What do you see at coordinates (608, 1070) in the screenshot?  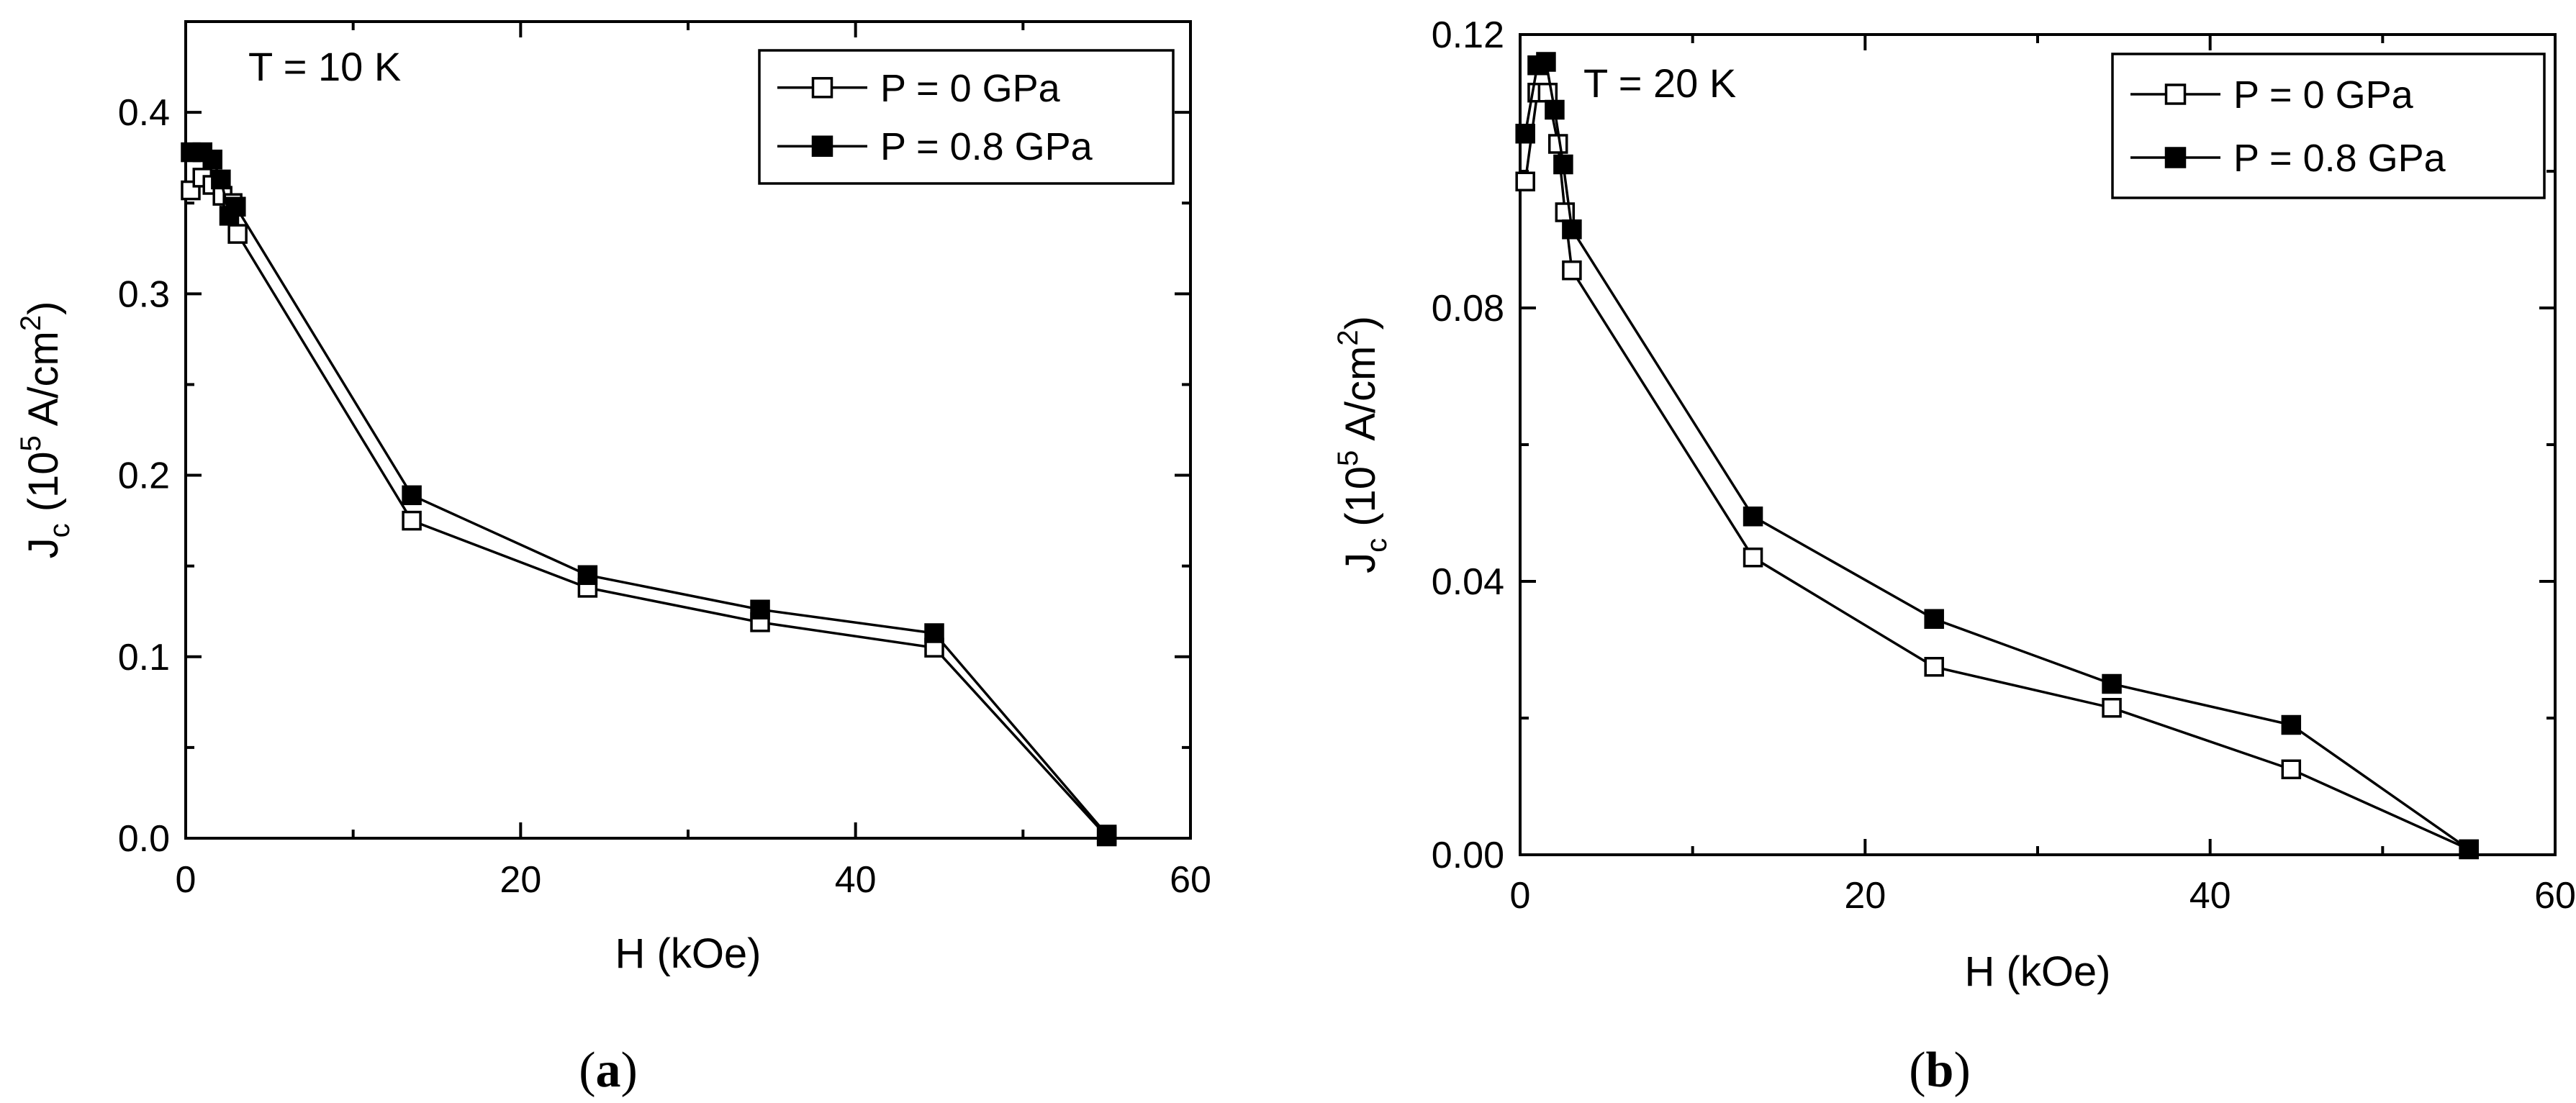 I see `panel-label: (a)` at bounding box center [608, 1070].